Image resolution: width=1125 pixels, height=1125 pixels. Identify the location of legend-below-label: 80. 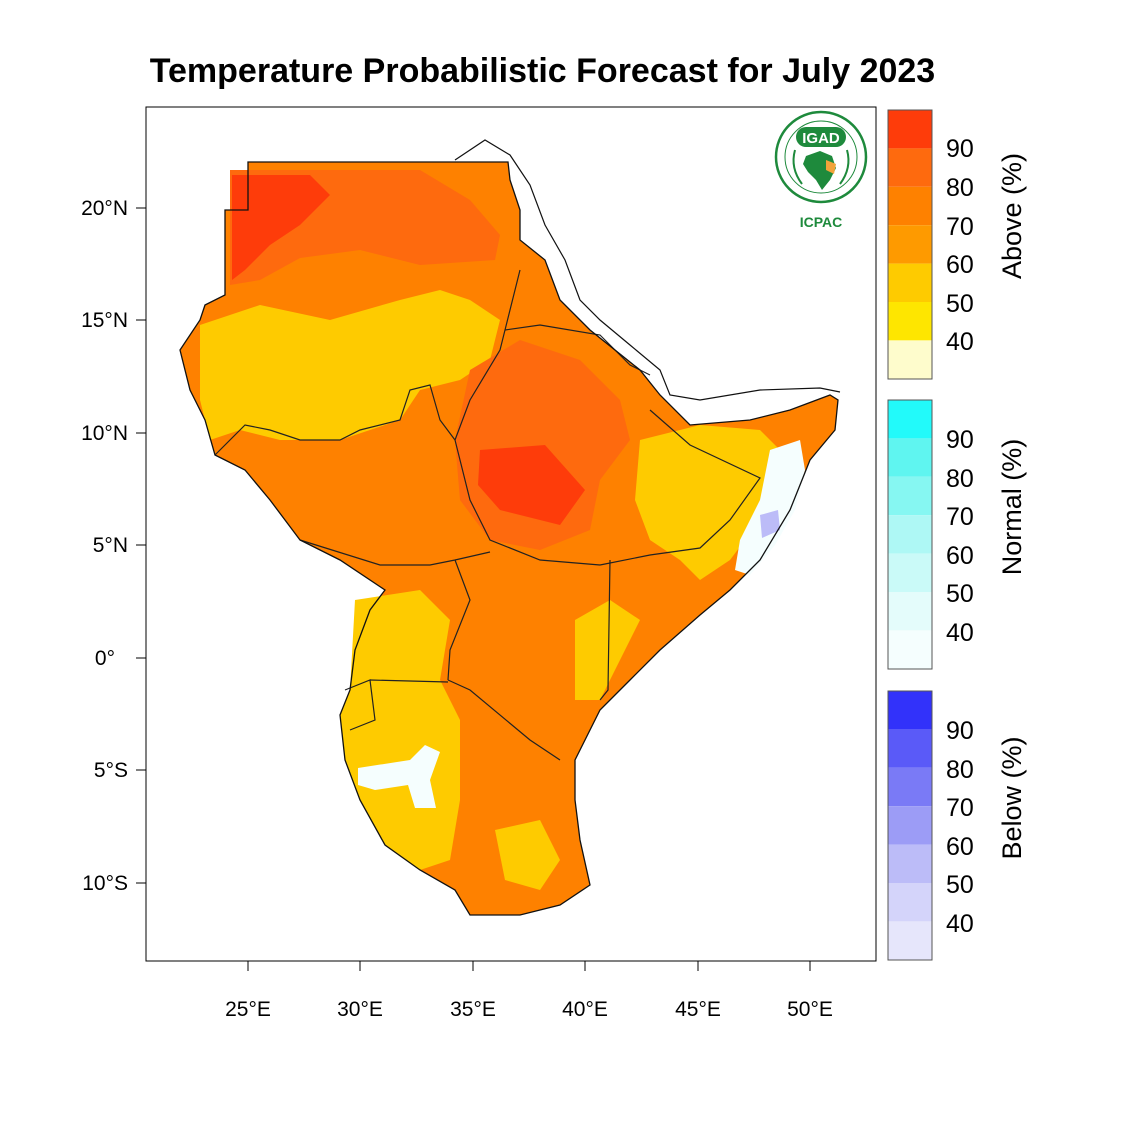
(960, 770).